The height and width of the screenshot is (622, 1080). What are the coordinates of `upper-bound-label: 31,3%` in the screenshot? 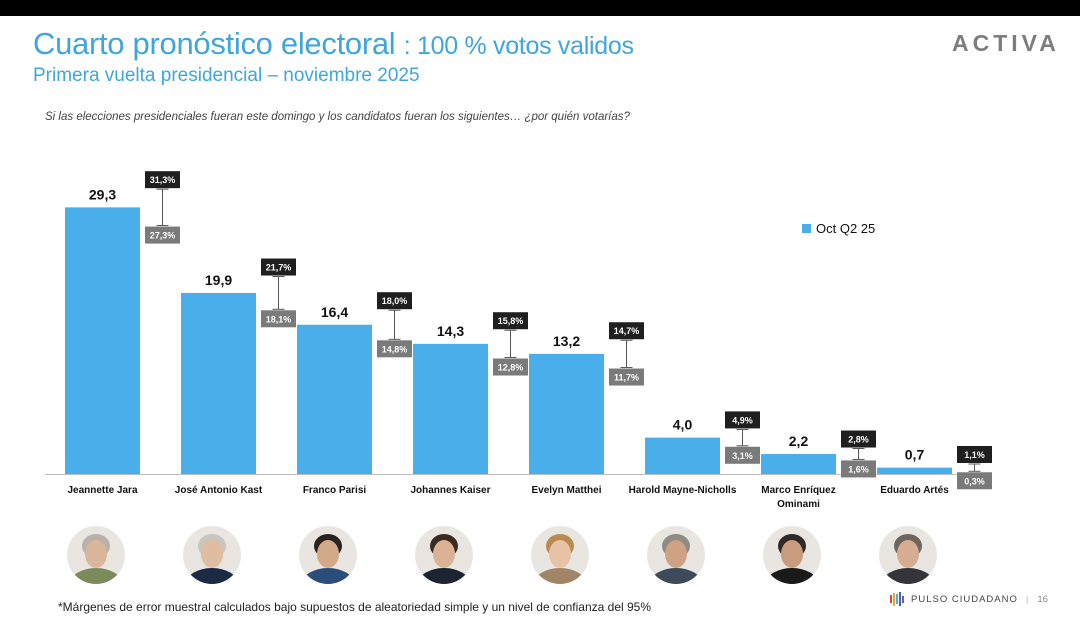 It's located at (163, 180).